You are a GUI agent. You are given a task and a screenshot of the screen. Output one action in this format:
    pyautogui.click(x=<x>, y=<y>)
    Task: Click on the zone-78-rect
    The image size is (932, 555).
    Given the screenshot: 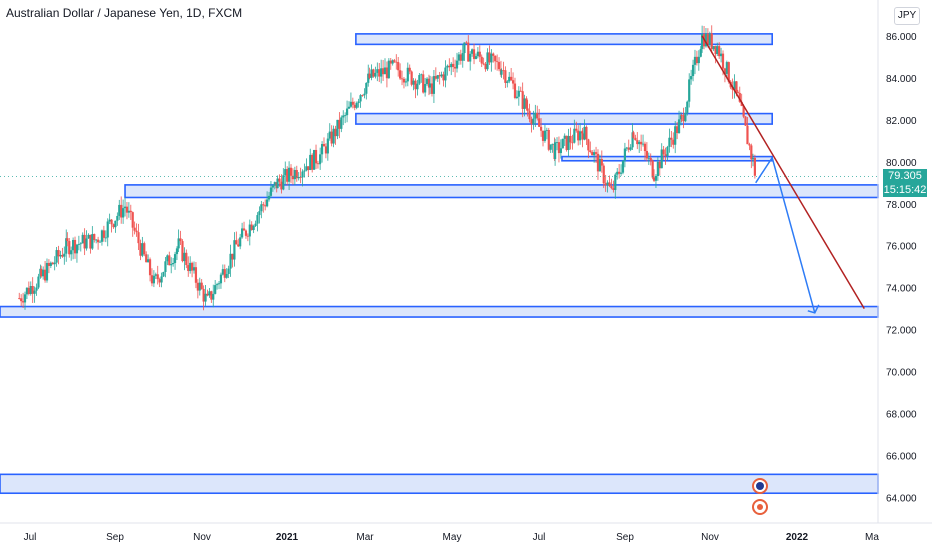 What is the action you would take?
    pyautogui.click(x=501, y=191)
    